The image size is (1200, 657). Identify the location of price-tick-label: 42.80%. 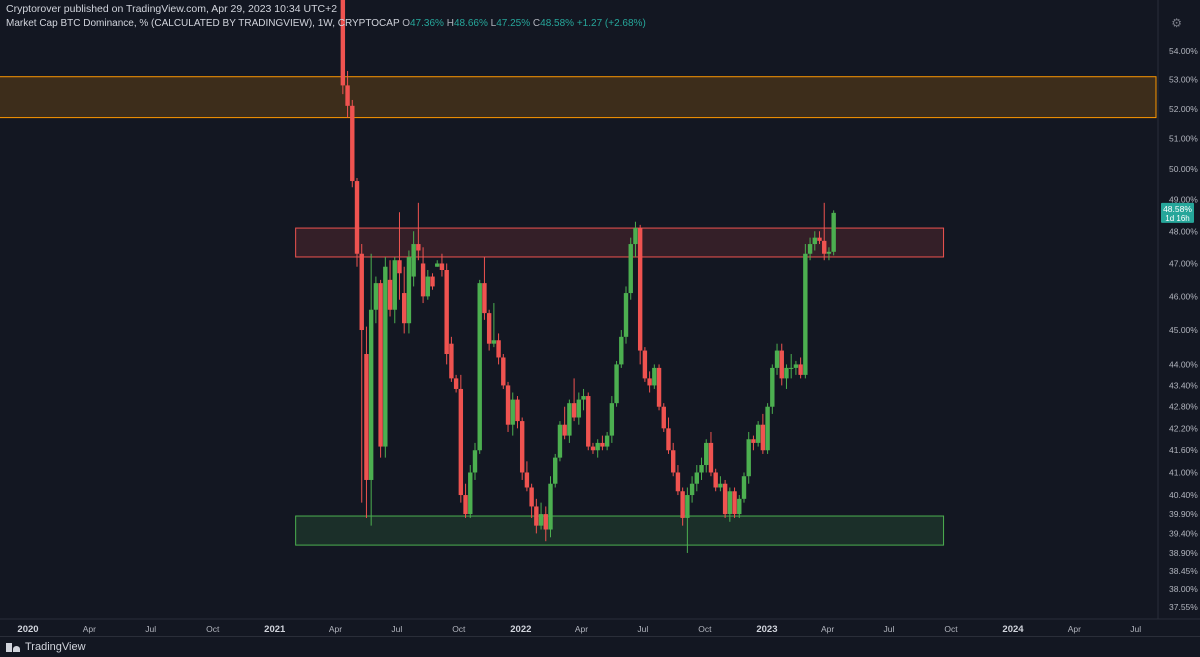
(1183, 407).